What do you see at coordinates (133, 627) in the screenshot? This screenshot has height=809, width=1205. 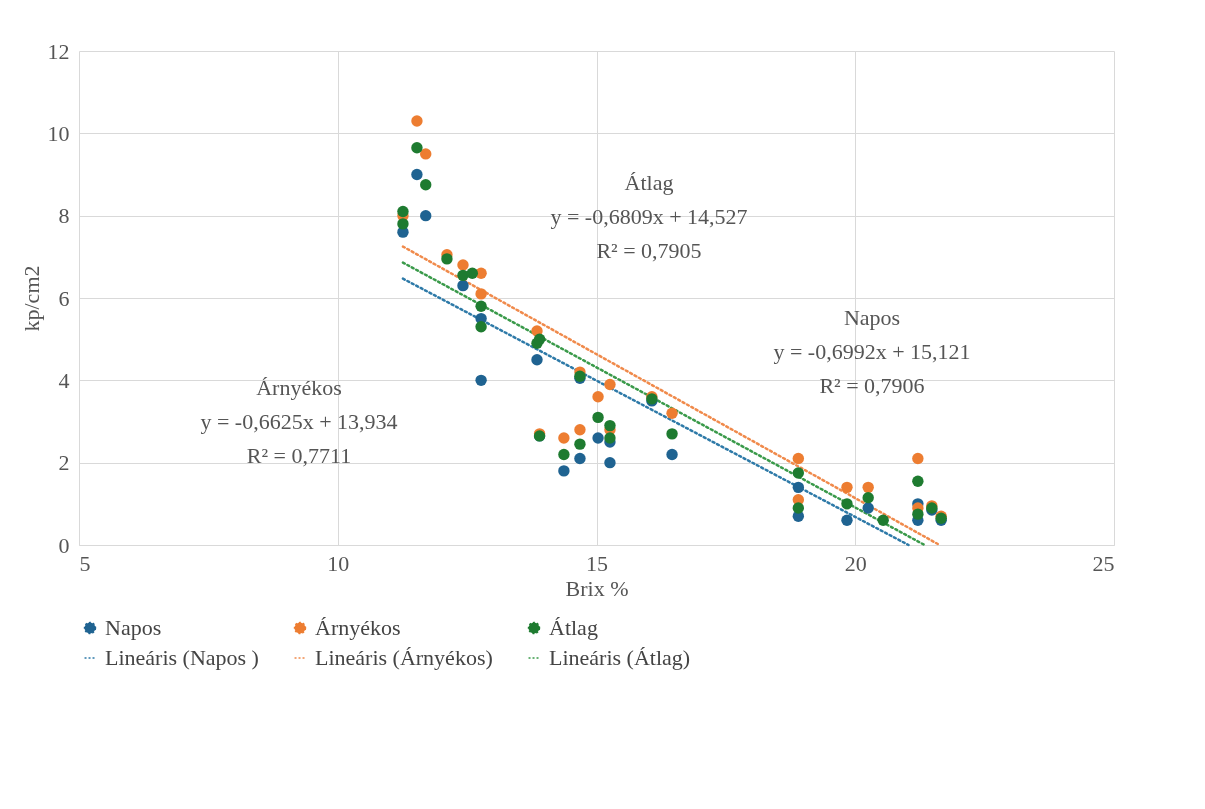 I see `legend-label: Napos` at bounding box center [133, 627].